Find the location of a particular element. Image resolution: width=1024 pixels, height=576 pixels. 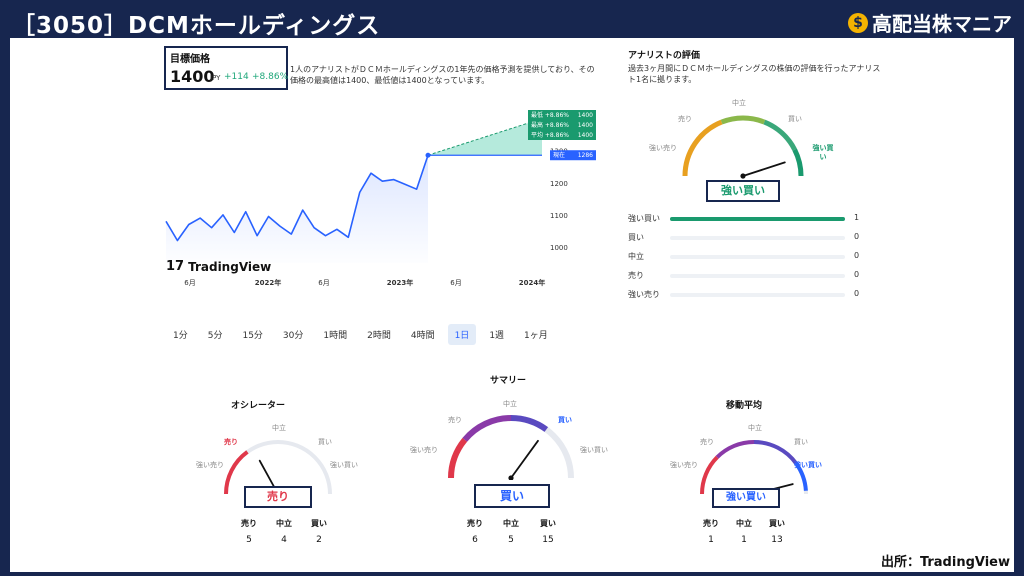

analyst-result: 強い買い is located at coordinates (743, 191).